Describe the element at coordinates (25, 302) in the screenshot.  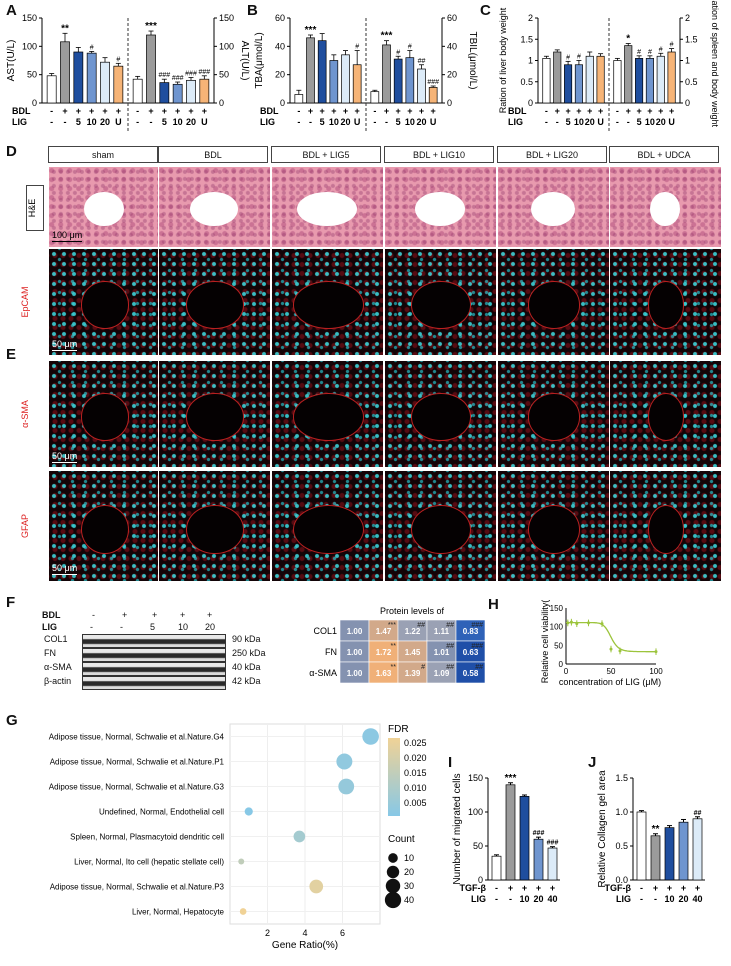
I see `micrograph-row-label: EpCAM` at that location.